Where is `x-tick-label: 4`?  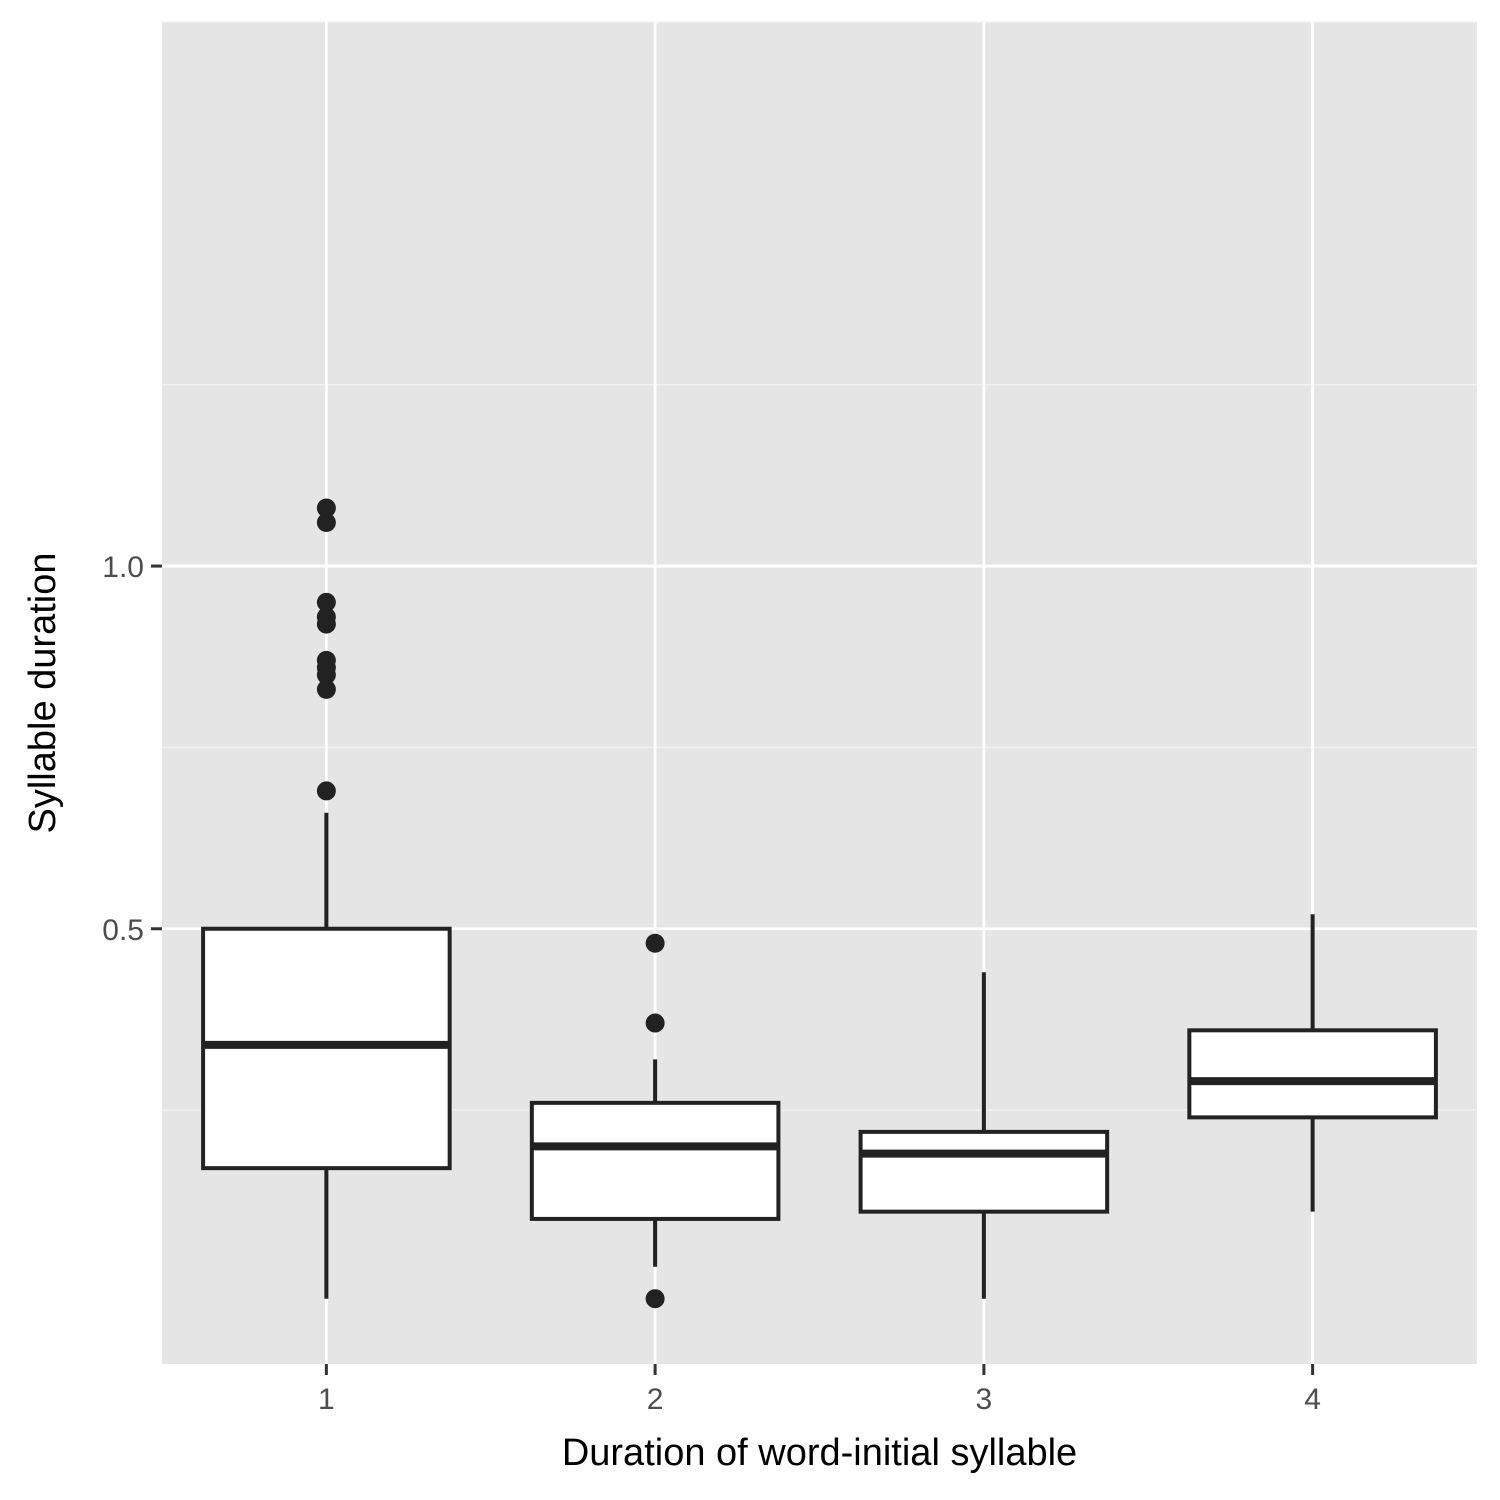 x-tick-label: 4 is located at coordinates (1312, 1399).